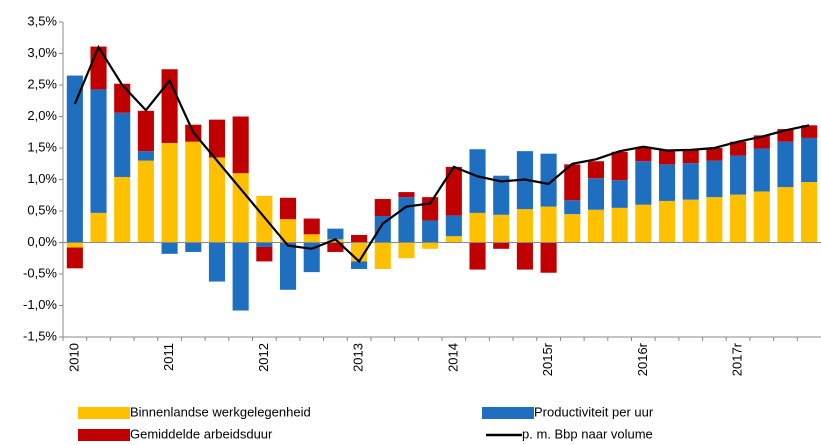 This screenshot has height=445, width=821. Describe the element at coordinates (42, 146) in the screenshot. I see `y-tick-label: 1,5%` at that location.